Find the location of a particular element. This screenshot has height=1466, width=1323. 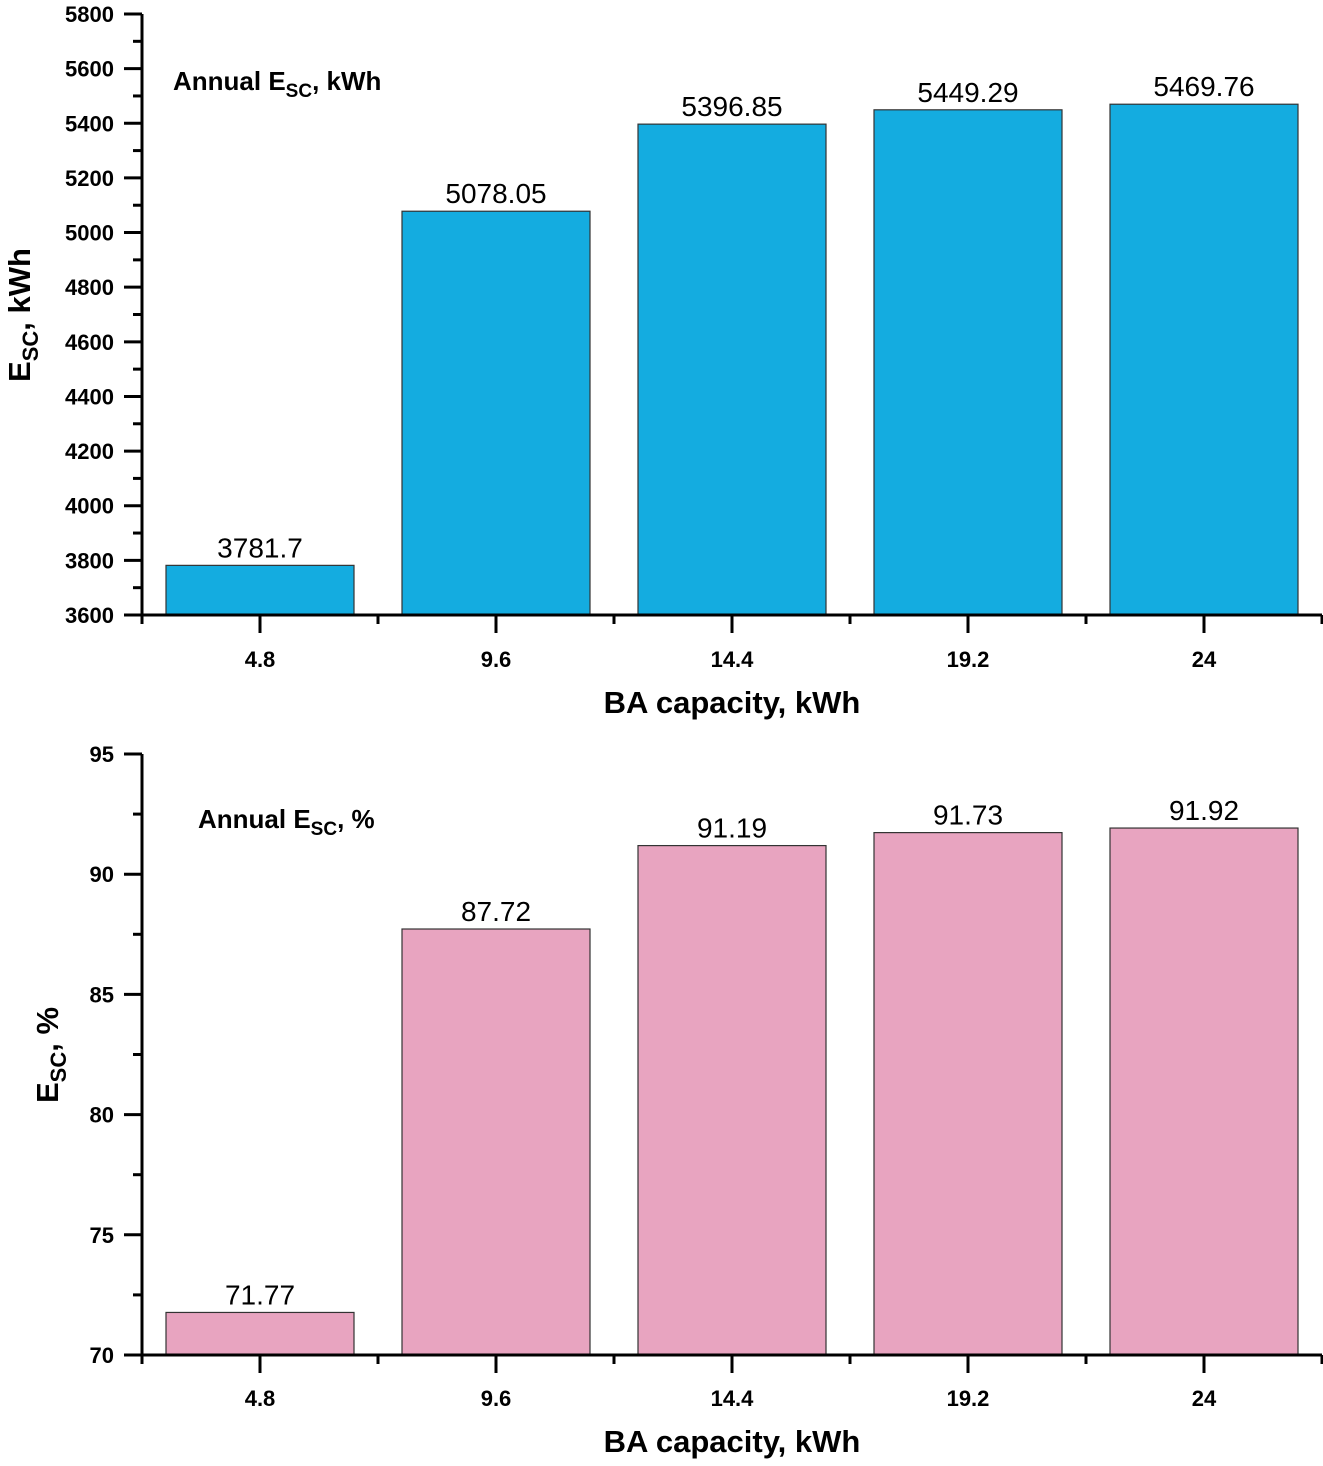

y-tick-label: 3800 is located at coordinates (89, 560).